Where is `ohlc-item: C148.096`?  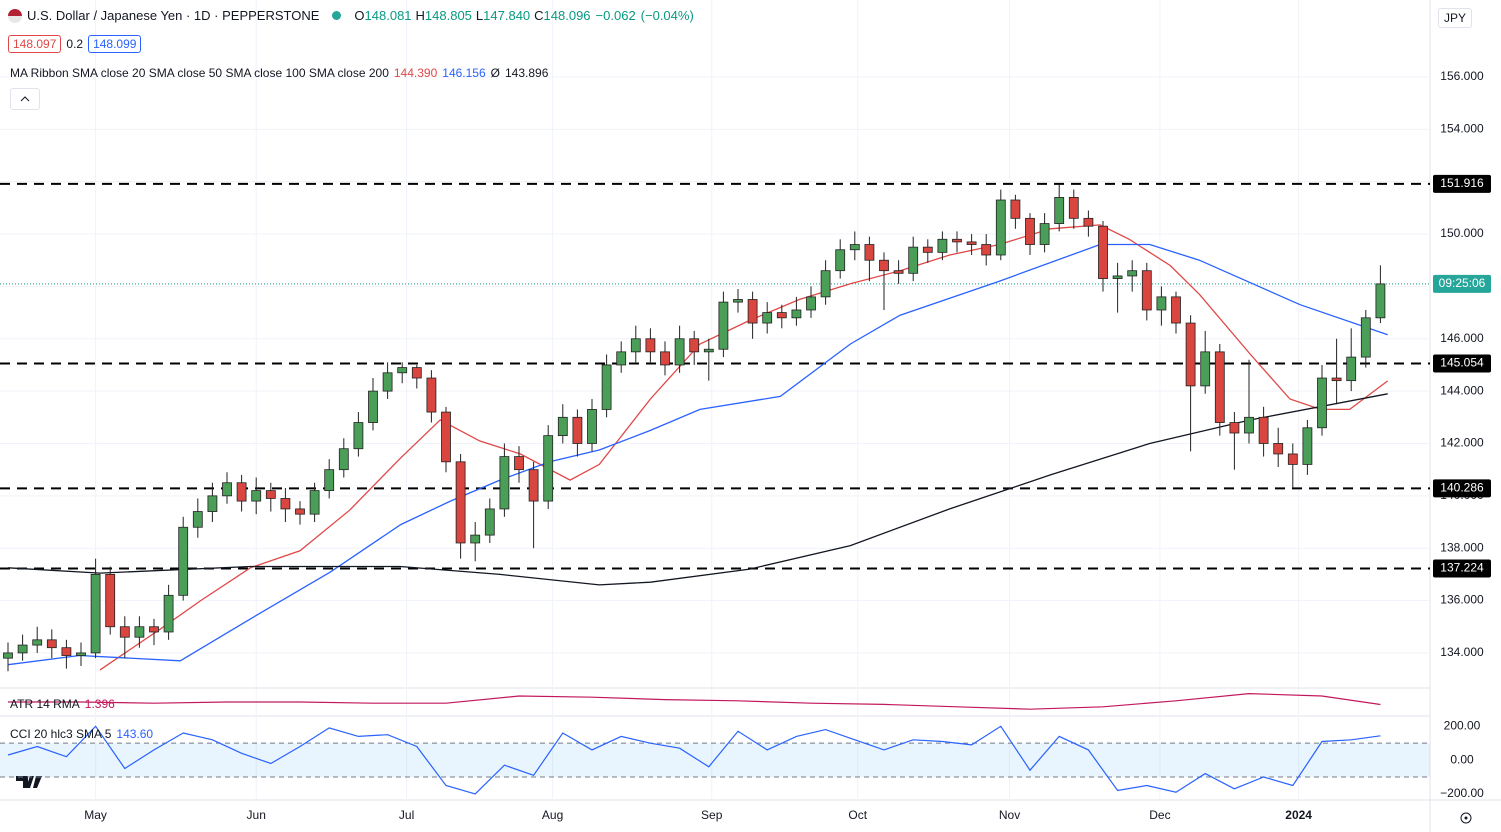
ohlc-item: C148.096 is located at coordinates (562, 15).